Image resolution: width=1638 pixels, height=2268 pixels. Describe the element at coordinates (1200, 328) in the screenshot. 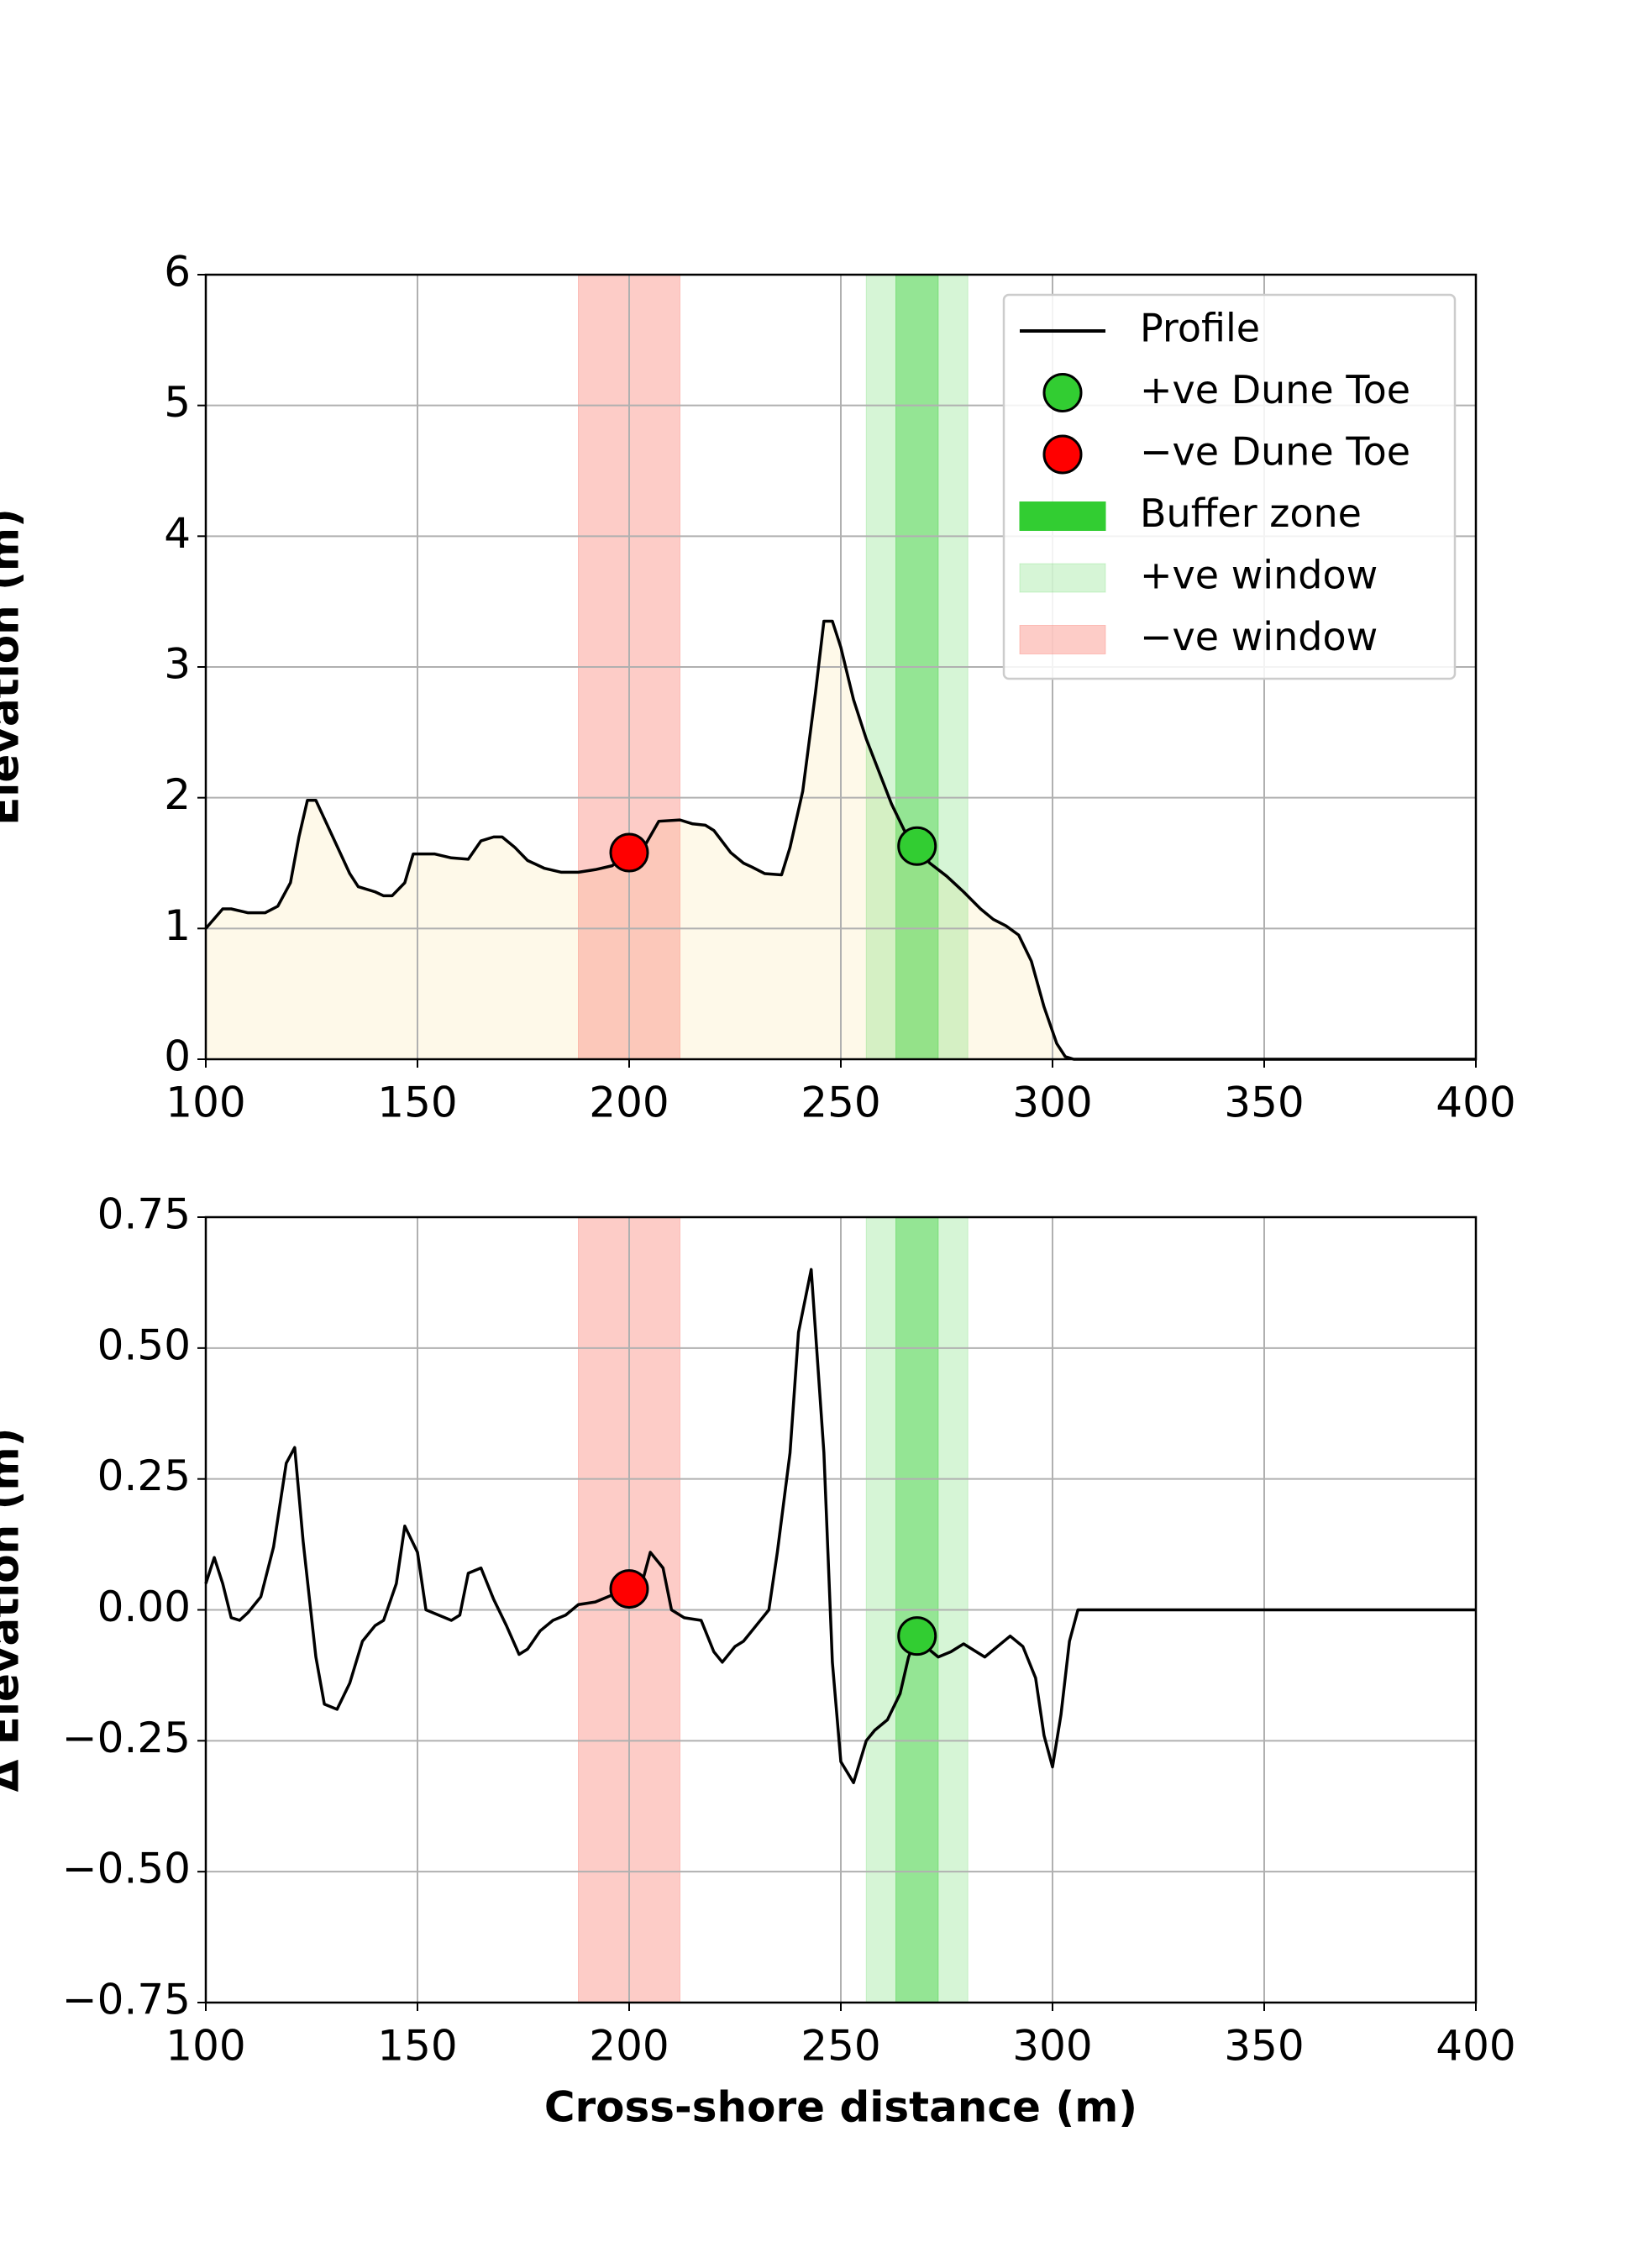

I see `legend-label: Profile` at that location.